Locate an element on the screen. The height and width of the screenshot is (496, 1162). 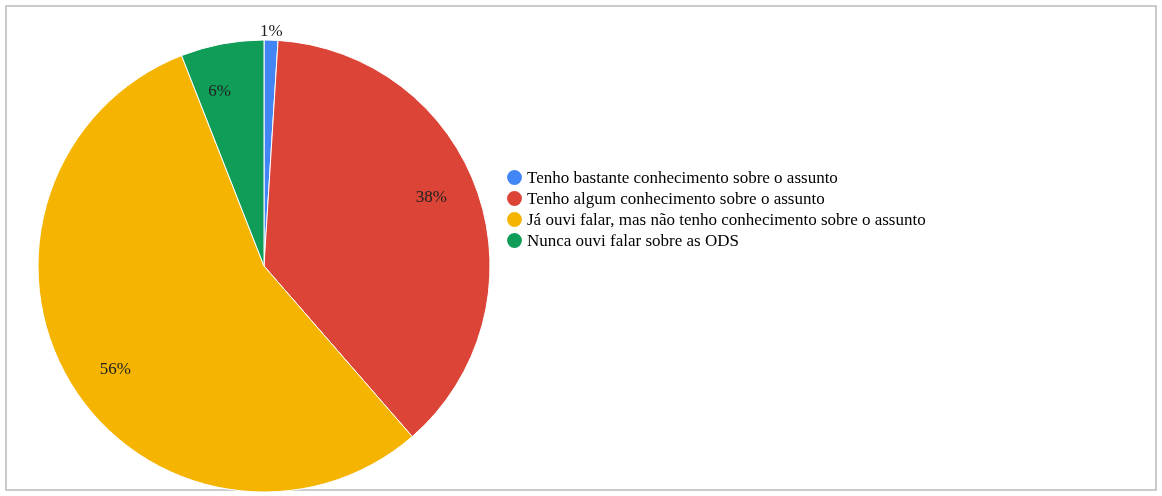
data-label: 38% is located at coordinates (431, 197).